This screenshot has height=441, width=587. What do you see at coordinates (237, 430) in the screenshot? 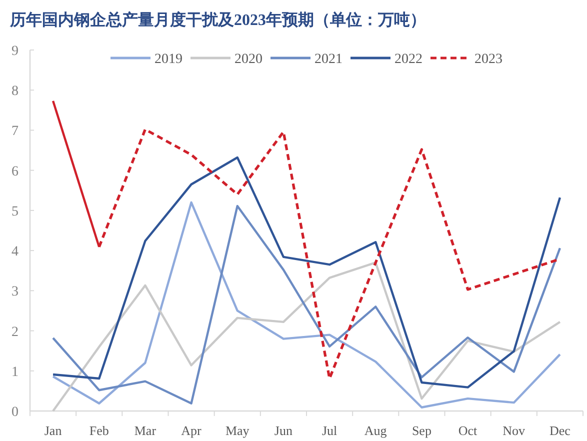
I see `x-tick-label: May` at bounding box center [237, 430].